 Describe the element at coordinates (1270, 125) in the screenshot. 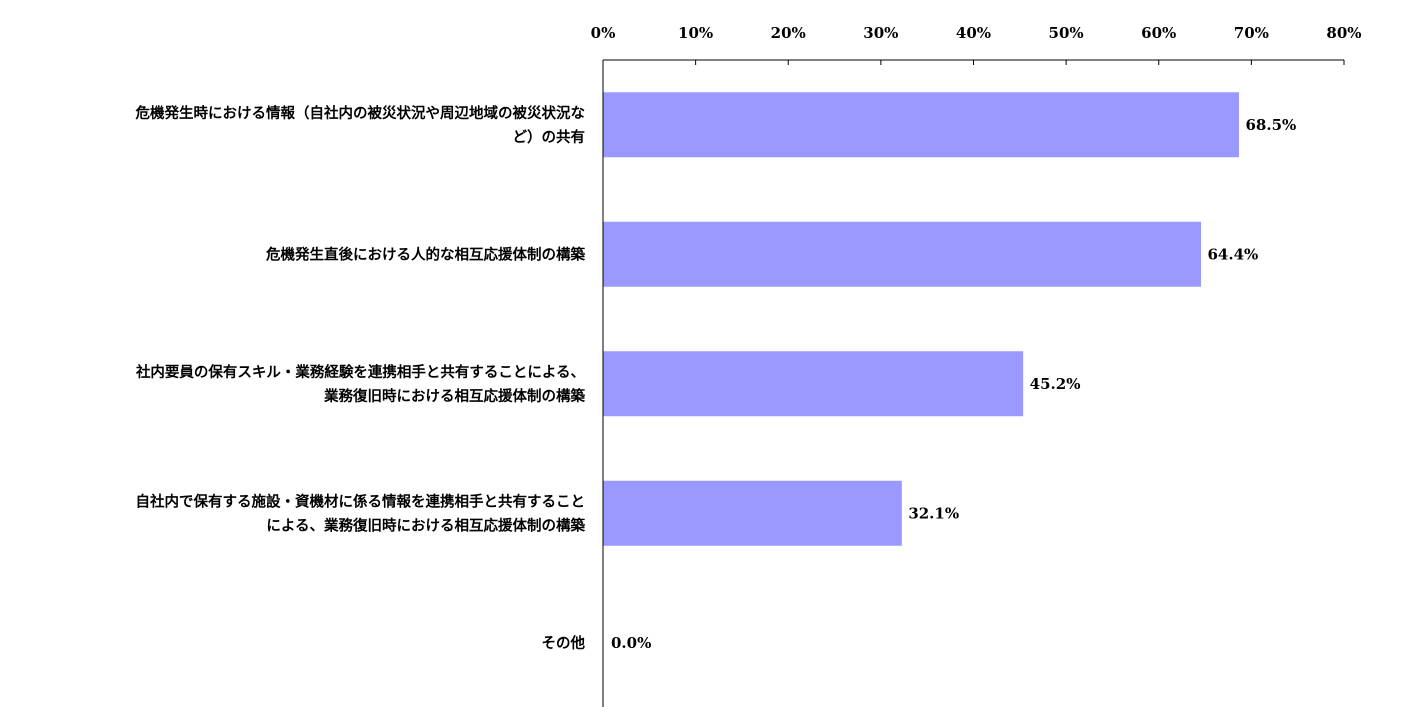

I see `bar-value-label: 68.5%` at that location.